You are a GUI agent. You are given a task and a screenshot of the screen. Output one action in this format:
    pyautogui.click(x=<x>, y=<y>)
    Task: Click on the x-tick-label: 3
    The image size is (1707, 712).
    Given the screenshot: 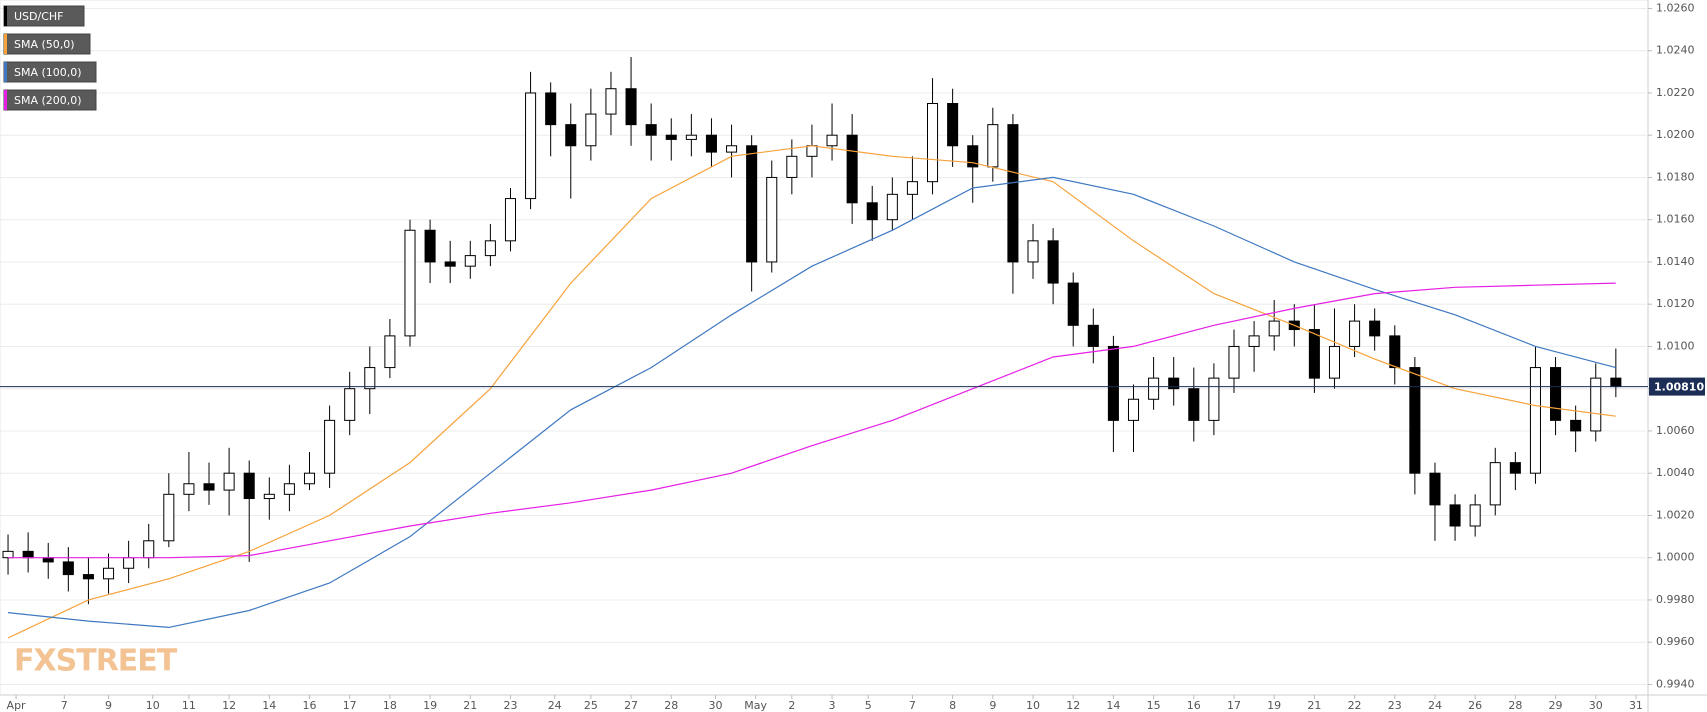 What is the action you would take?
    pyautogui.click(x=832, y=705)
    